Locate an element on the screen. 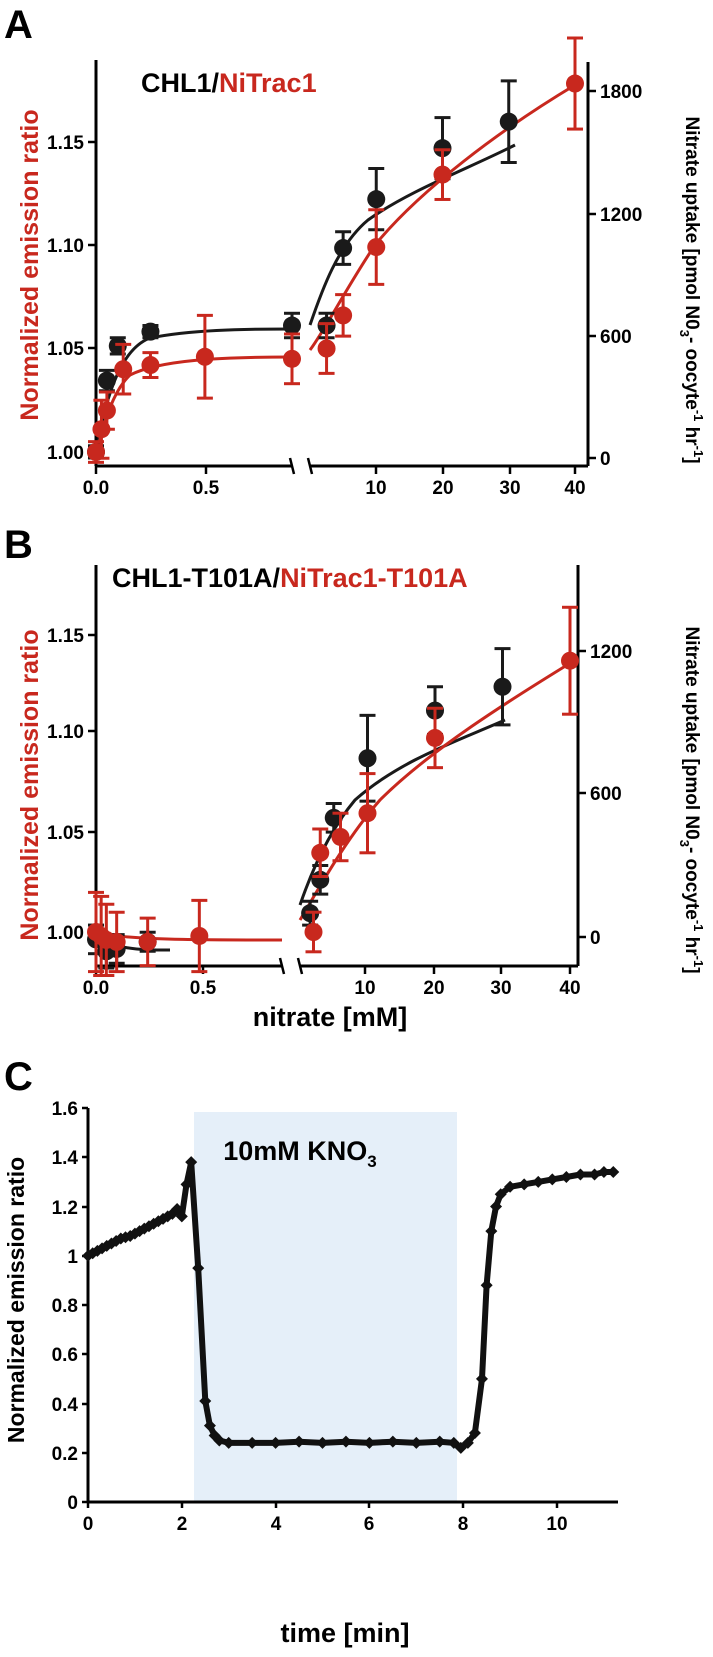  chart-b-xlabel: nitrate [mM] is located at coordinates (330, 1017).